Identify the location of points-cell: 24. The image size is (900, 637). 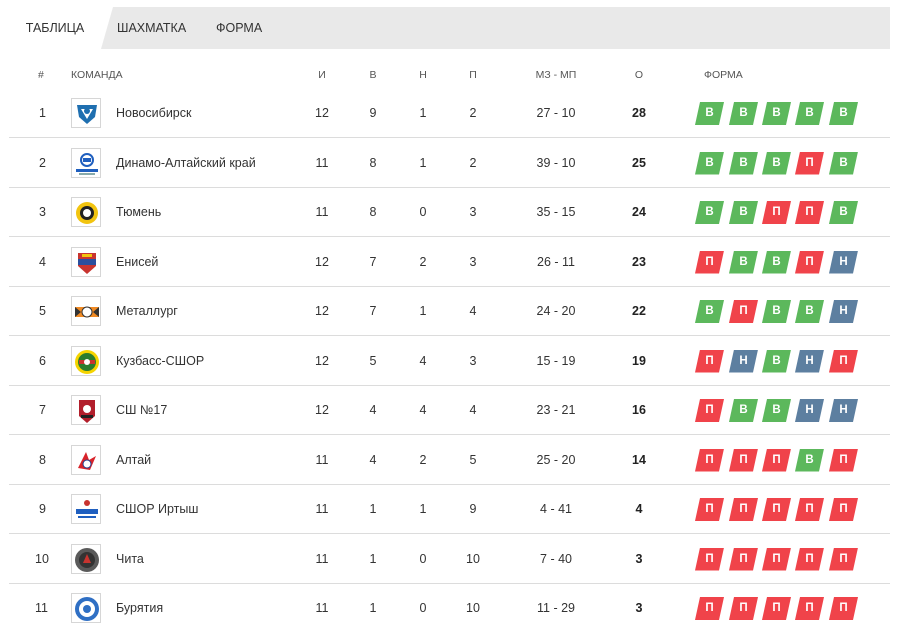
(639, 212).